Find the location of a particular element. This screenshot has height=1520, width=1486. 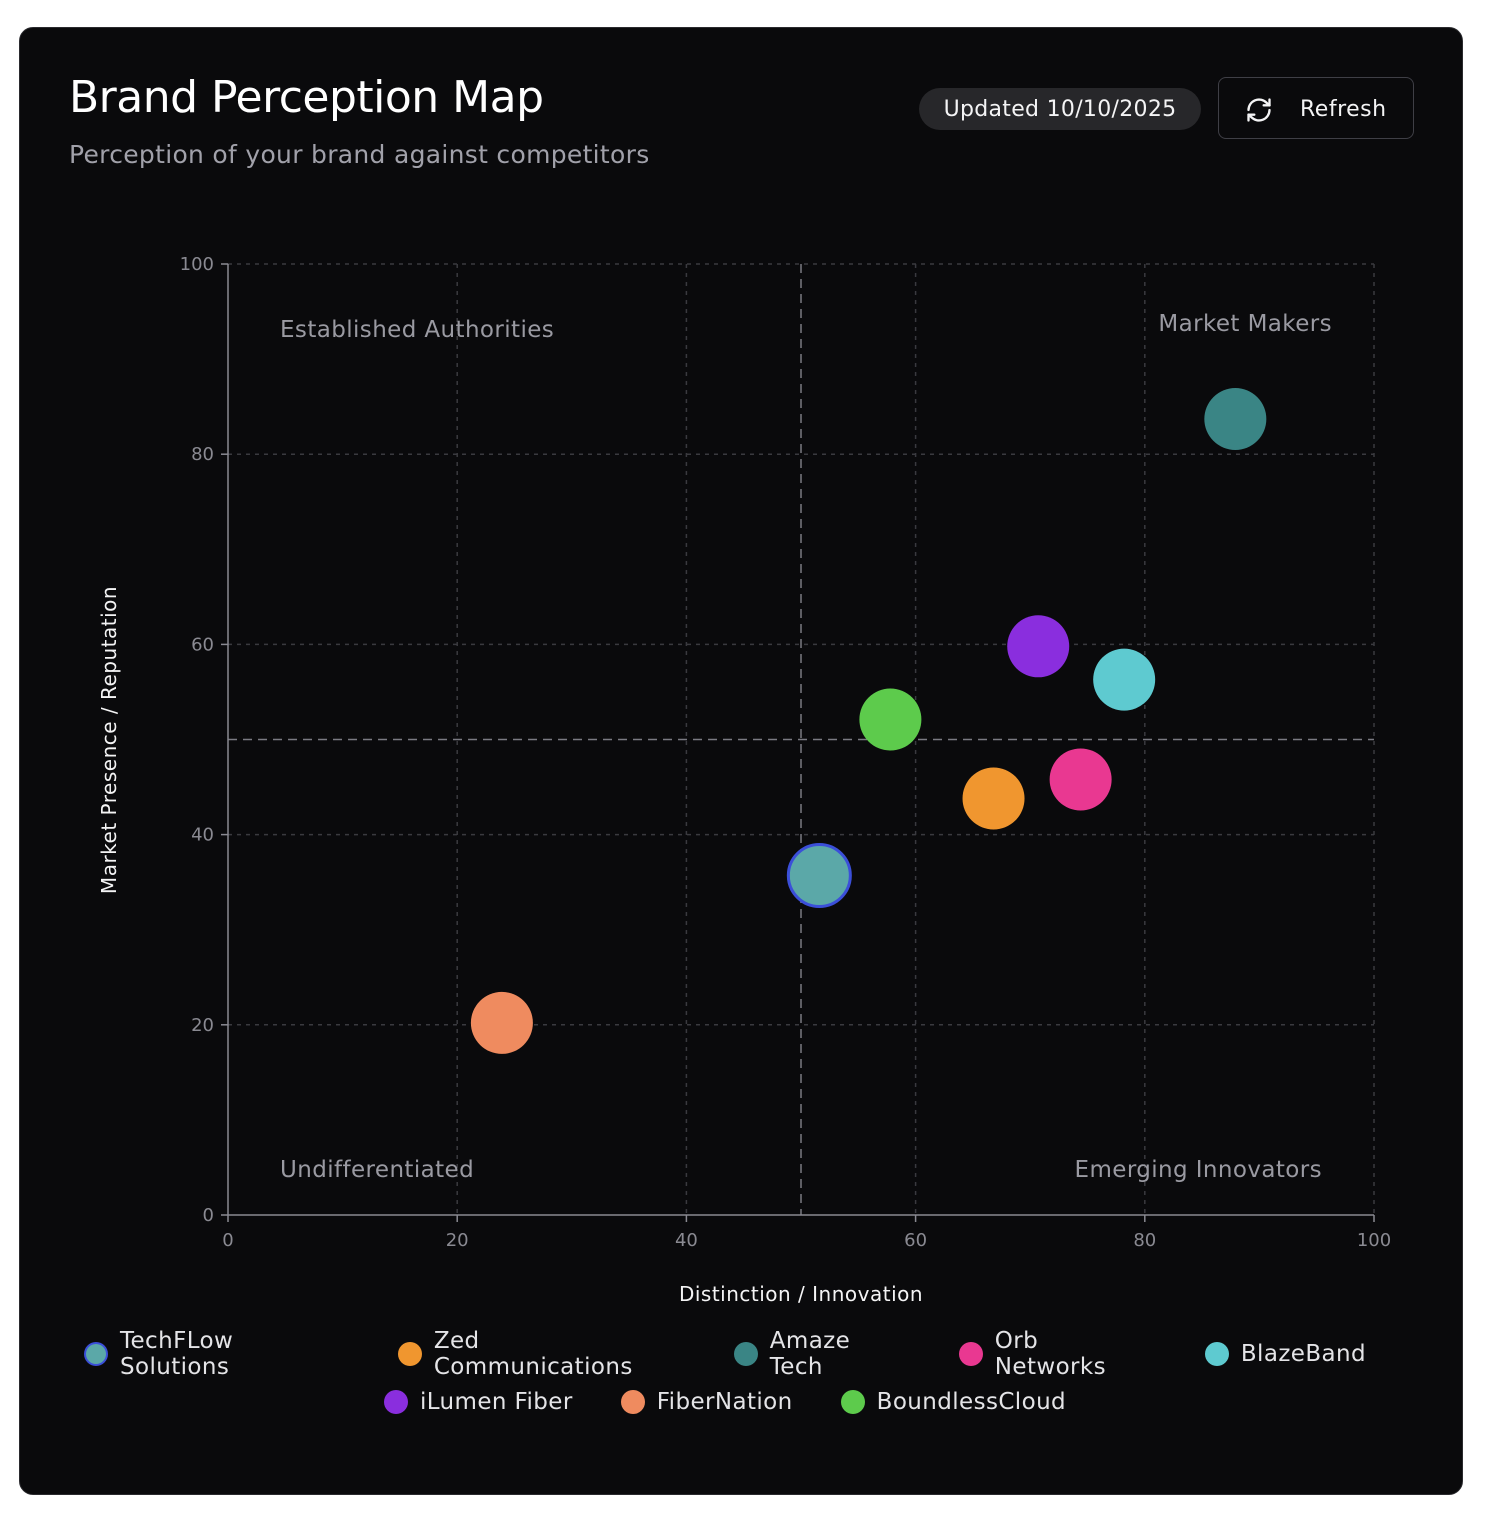

data-point: BoundlessCloud is located at coordinates (890, 719).